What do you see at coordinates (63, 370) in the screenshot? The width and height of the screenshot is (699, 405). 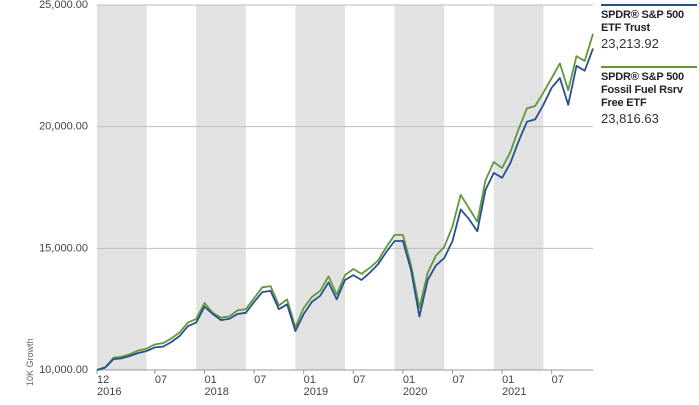 I see `y-tick-label: 10,000.00` at bounding box center [63, 370].